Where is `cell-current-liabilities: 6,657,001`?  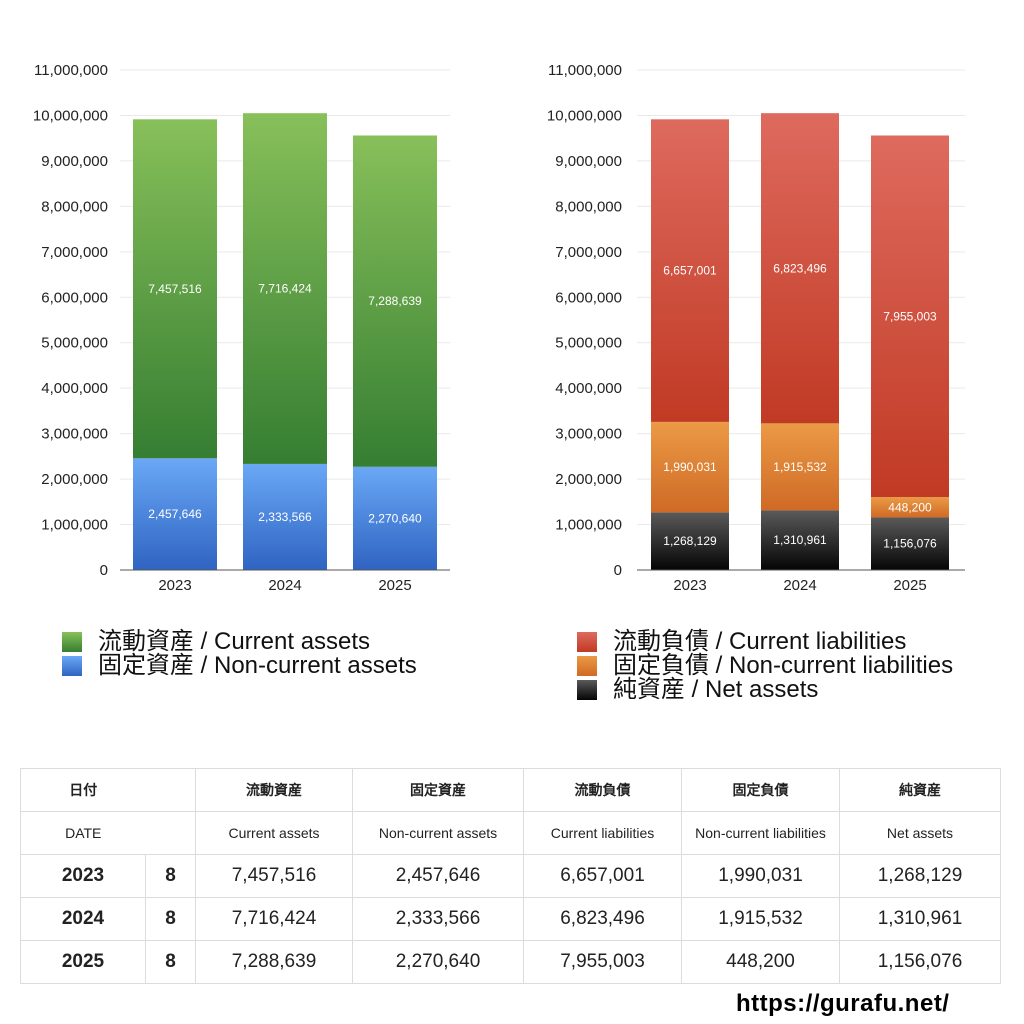
cell-current-liabilities: 6,657,001 is located at coordinates (602, 876).